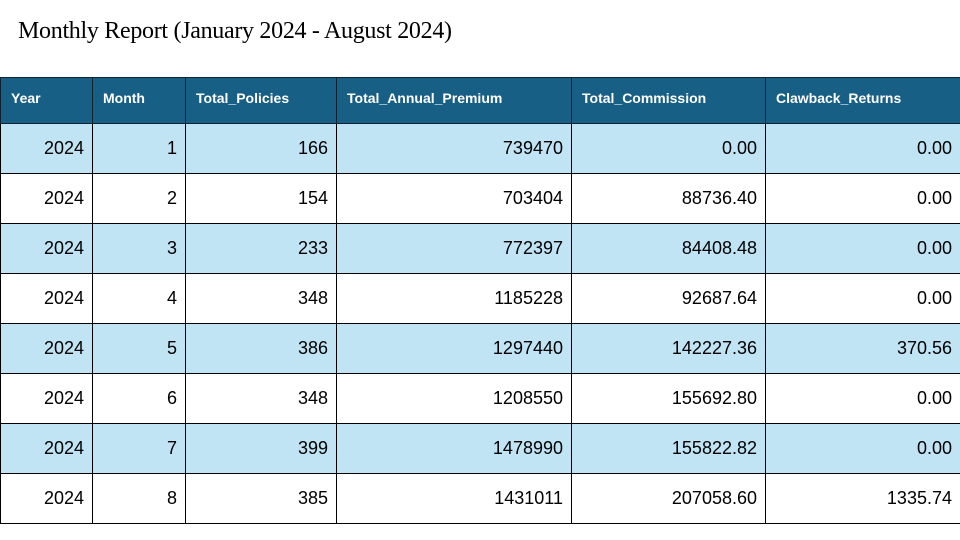  What do you see at coordinates (261, 448) in the screenshot?
I see `total-policies-cell: 399` at bounding box center [261, 448].